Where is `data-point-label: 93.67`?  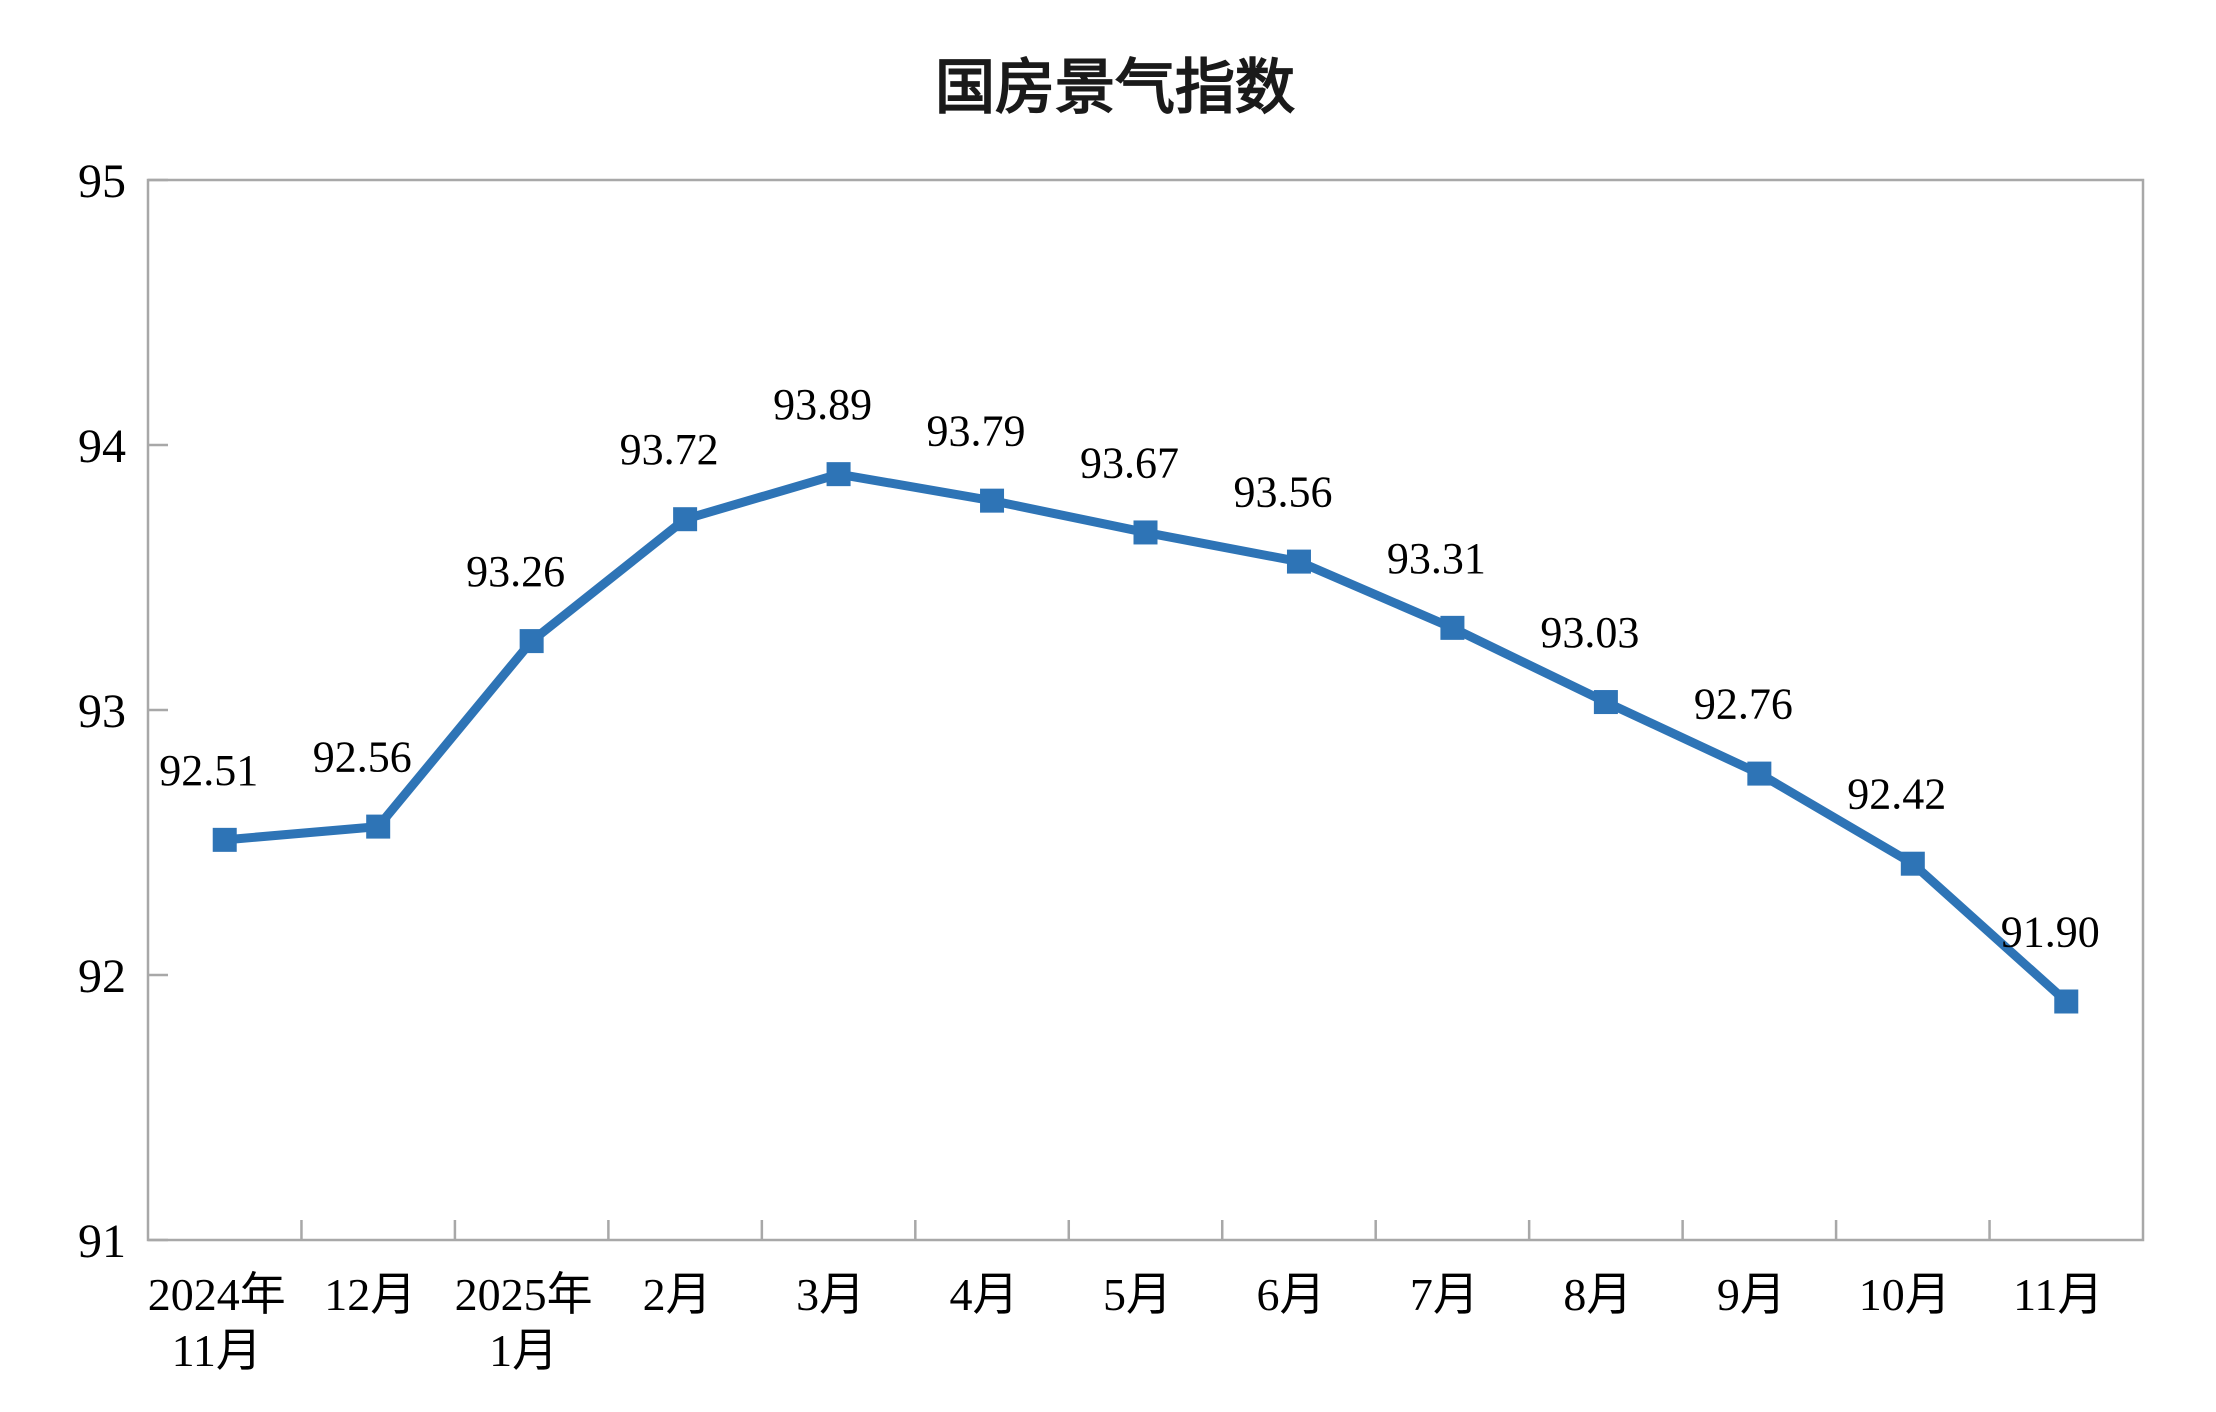 data-point-label: 93.67 is located at coordinates (1129, 462).